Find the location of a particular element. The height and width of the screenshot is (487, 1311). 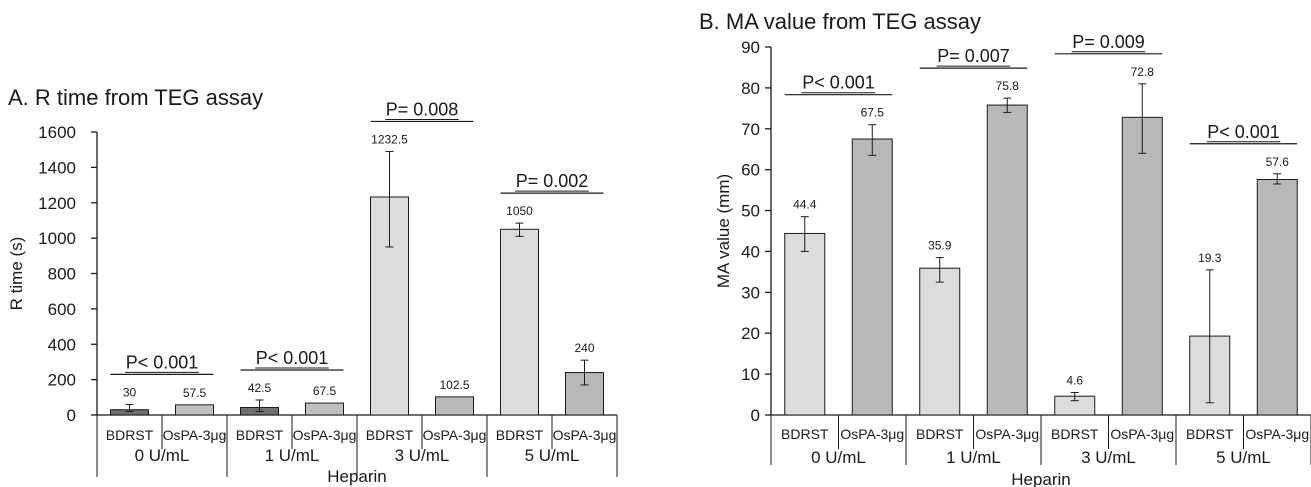

data-label: 4.6 is located at coordinates (1074, 381).